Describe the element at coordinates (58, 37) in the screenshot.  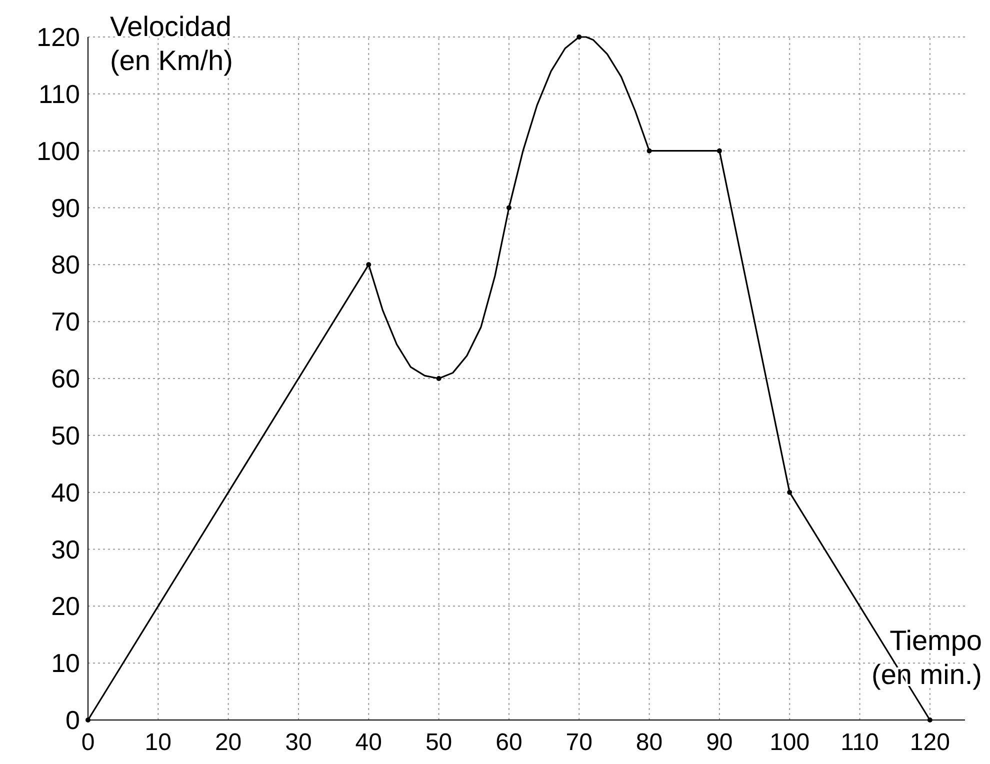
I see `y-tick-label: 120` at that location.